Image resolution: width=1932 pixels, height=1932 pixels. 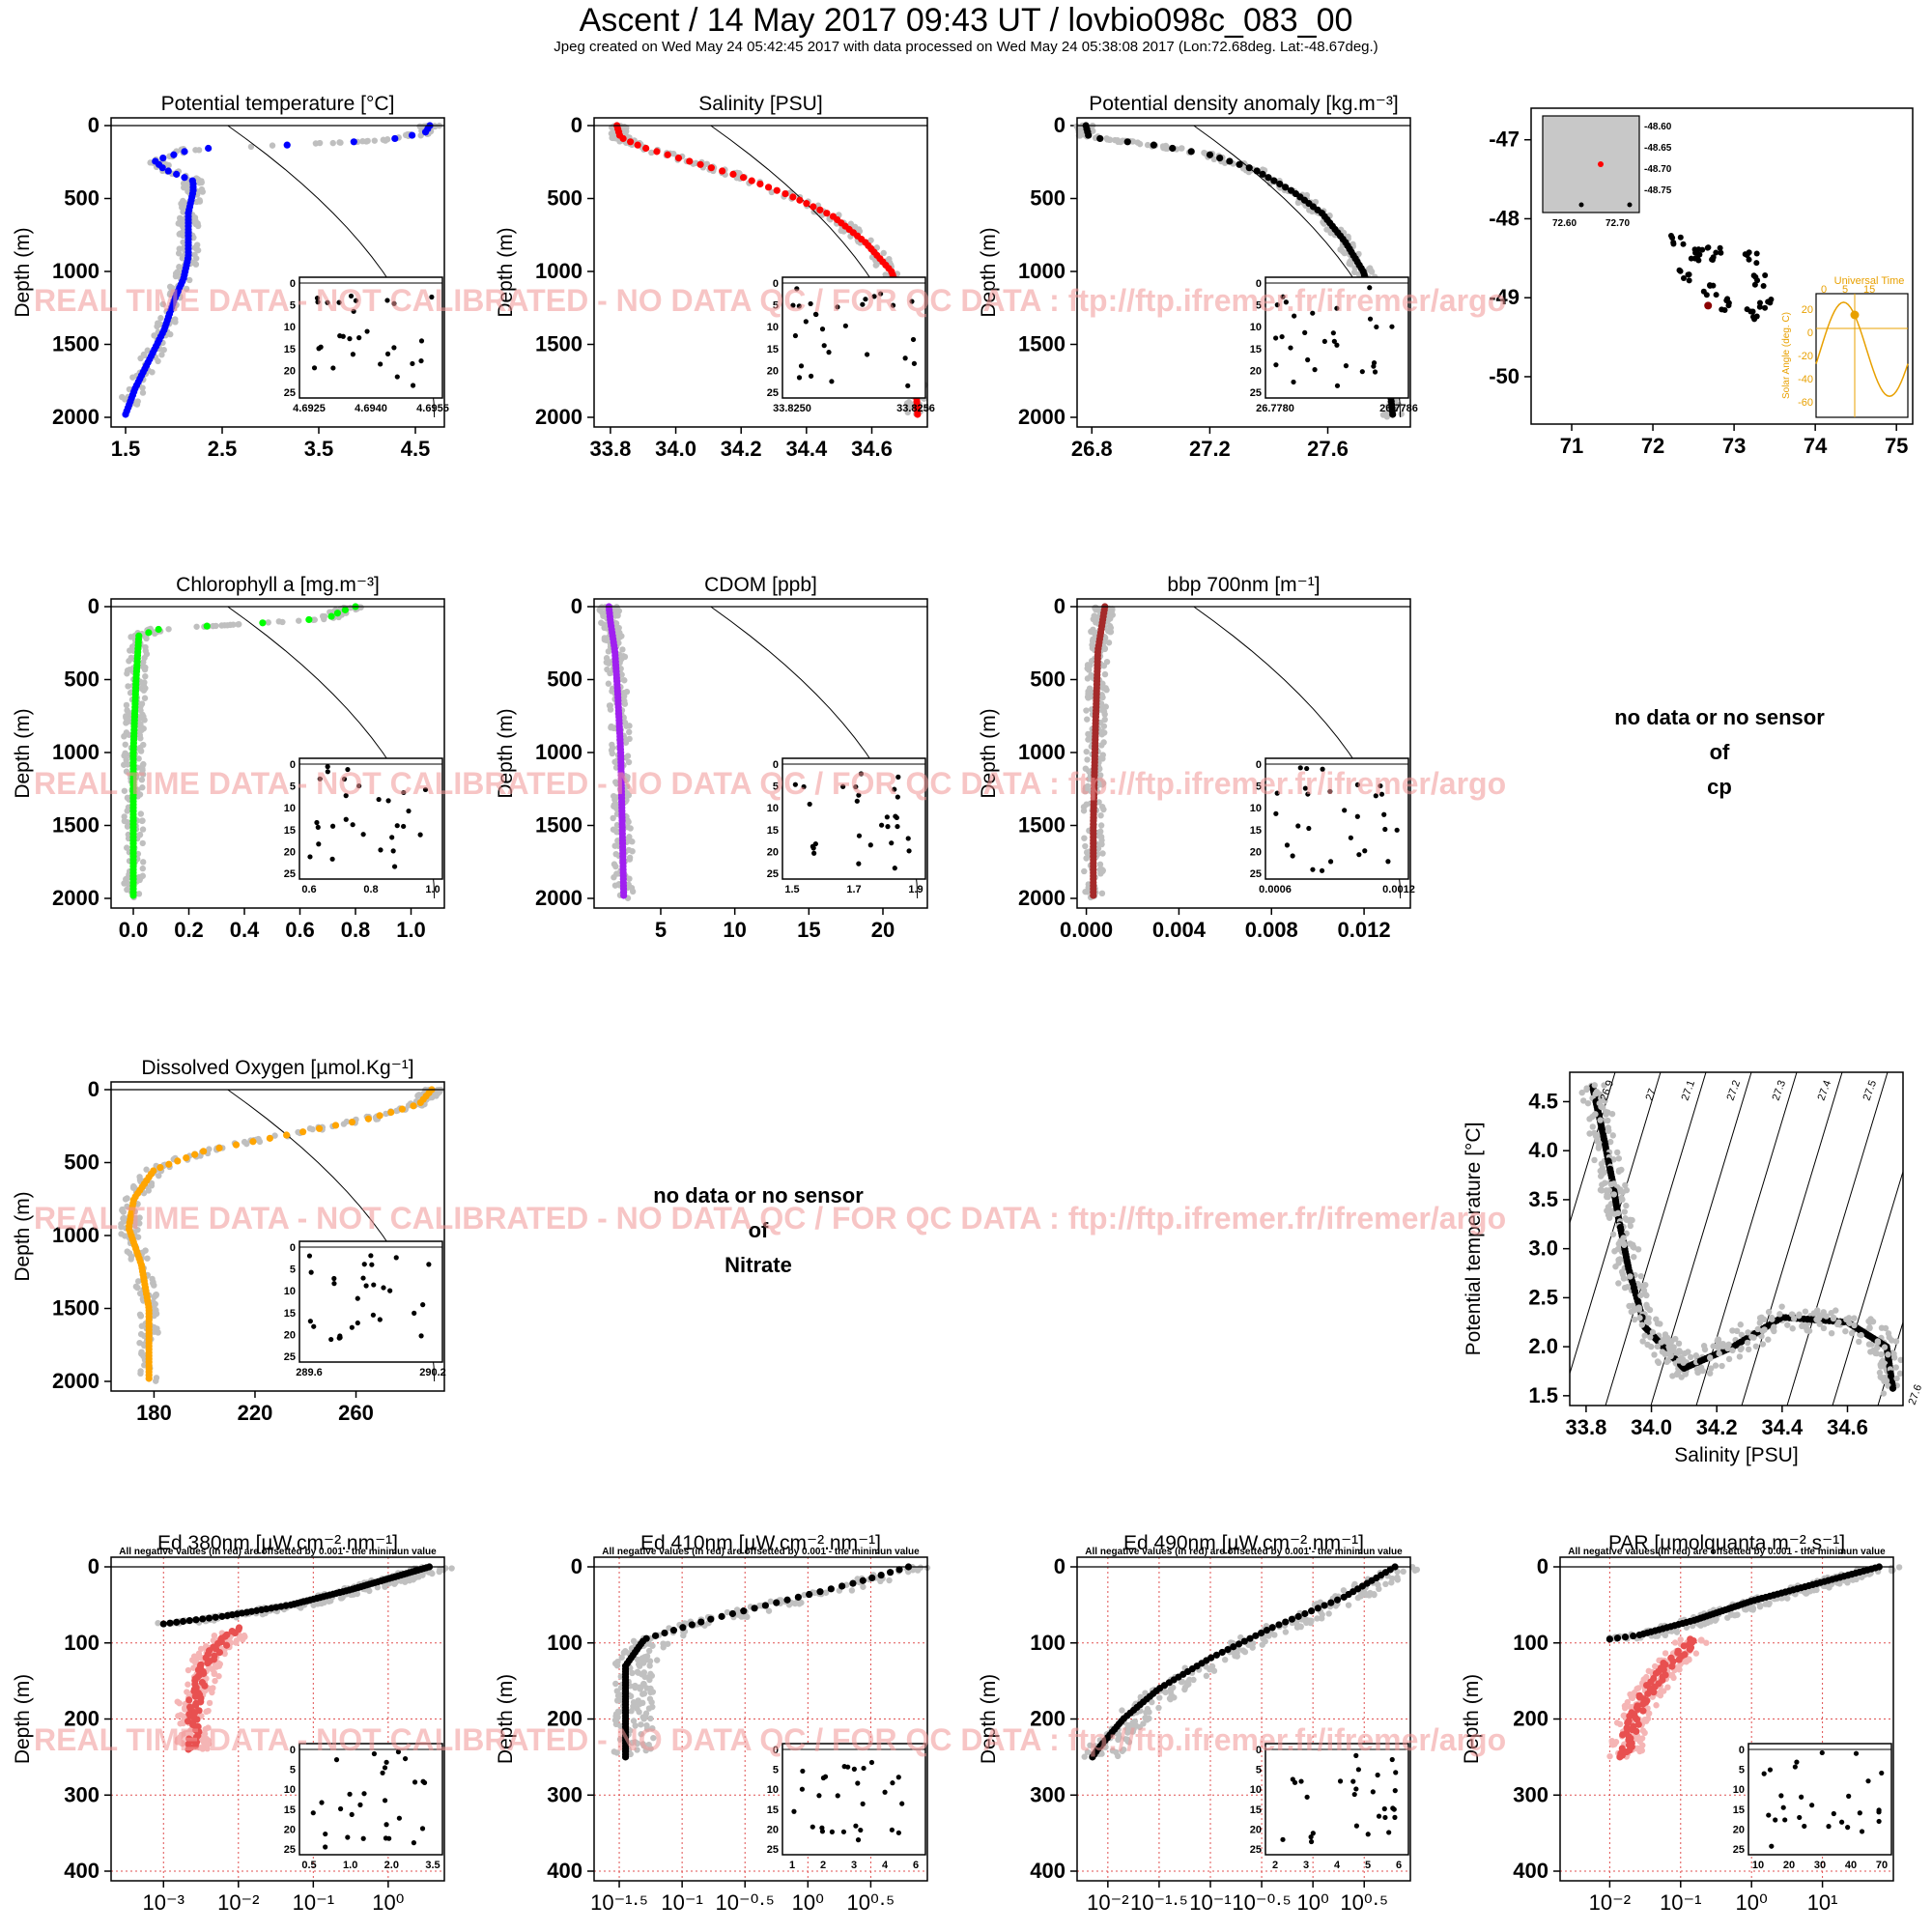 I want to click on inset-x-label: 4.6925, so click(x=309, y=408).